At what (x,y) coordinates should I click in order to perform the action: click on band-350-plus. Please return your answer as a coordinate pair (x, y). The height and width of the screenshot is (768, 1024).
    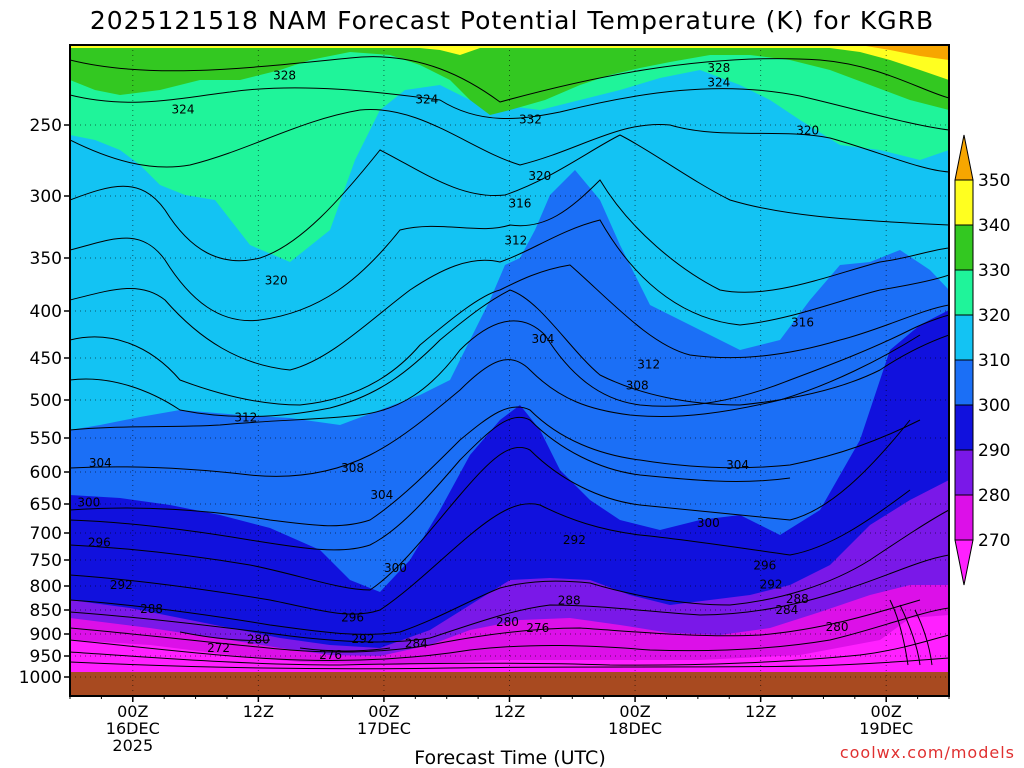
    Looking at the image, I should click on (904, 52).